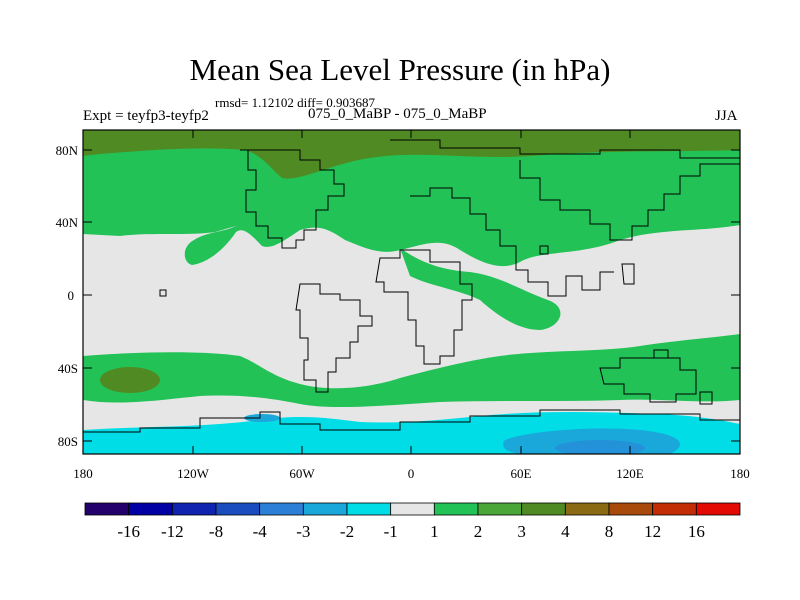  What do you see at coordinates (193, 473) in the screenshot?
I see `lon-label: 120W` at bounding box center [193, 473].